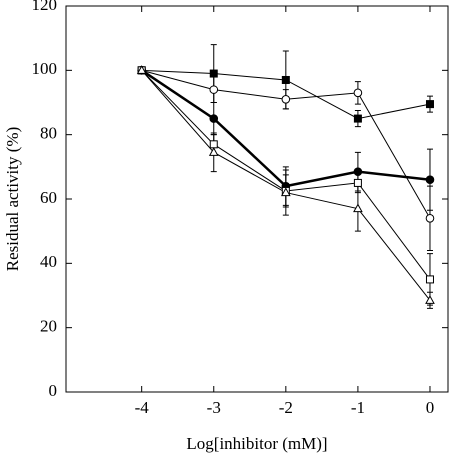  What do you see at coordinates (53, 390) in the screenshot?
I see `y-tick-label: 0` at bounding box center [53, 390].